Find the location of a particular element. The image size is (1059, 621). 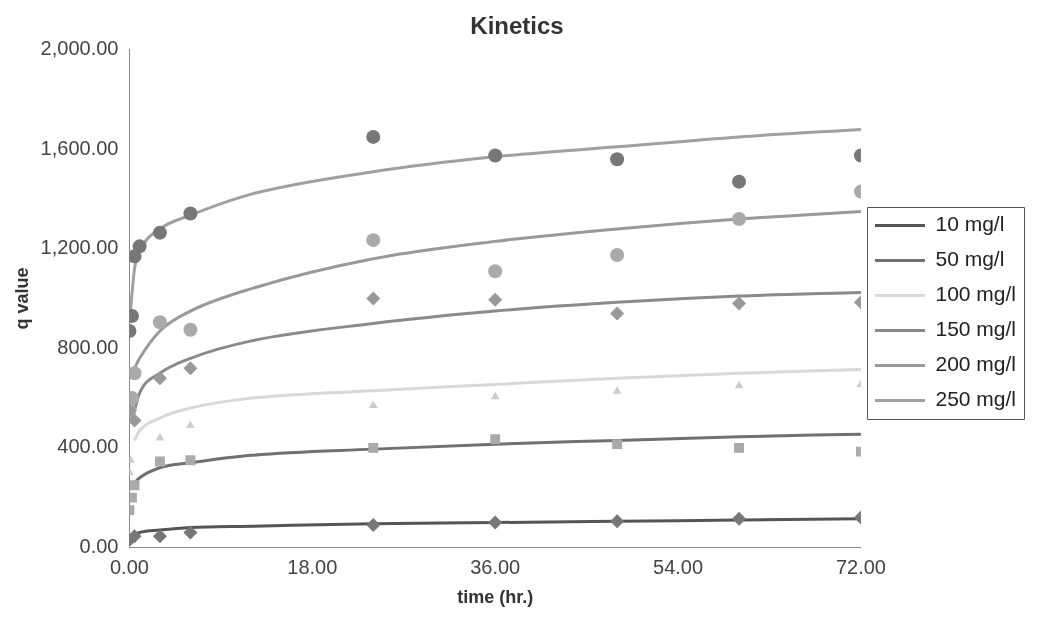

y-tick-label: 800.00 is located at coordinates (88, 346).